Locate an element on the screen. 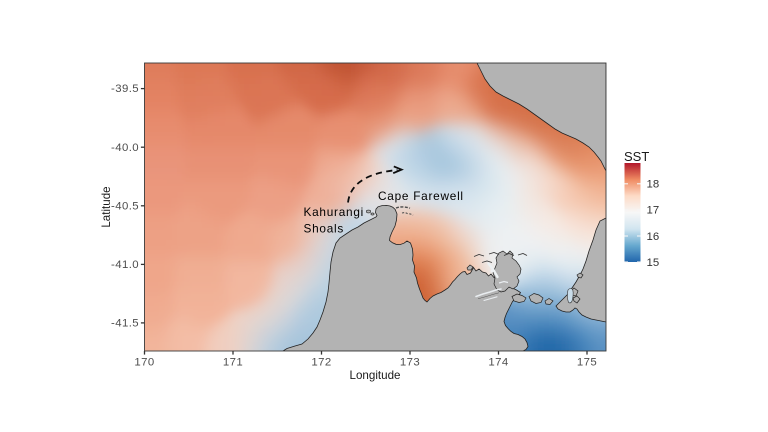  svg-text: 171 is located at coordinates (233, 363).